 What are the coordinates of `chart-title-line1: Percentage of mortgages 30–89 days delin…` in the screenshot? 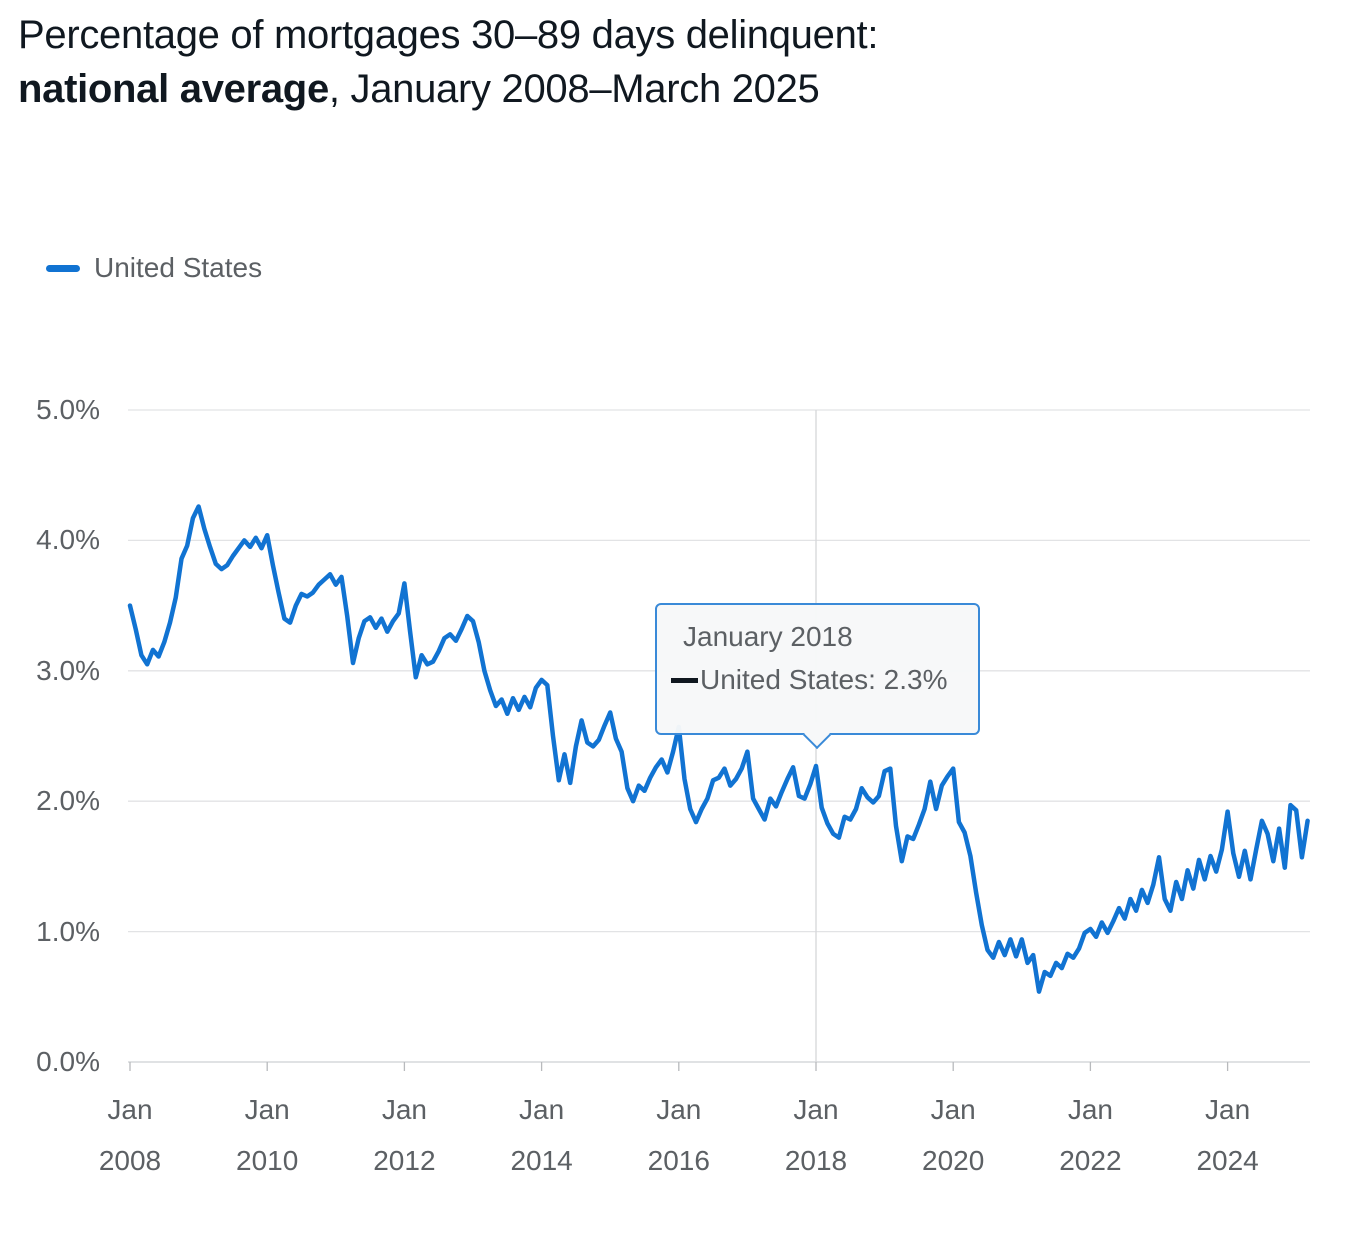 It's located at (448, 35).